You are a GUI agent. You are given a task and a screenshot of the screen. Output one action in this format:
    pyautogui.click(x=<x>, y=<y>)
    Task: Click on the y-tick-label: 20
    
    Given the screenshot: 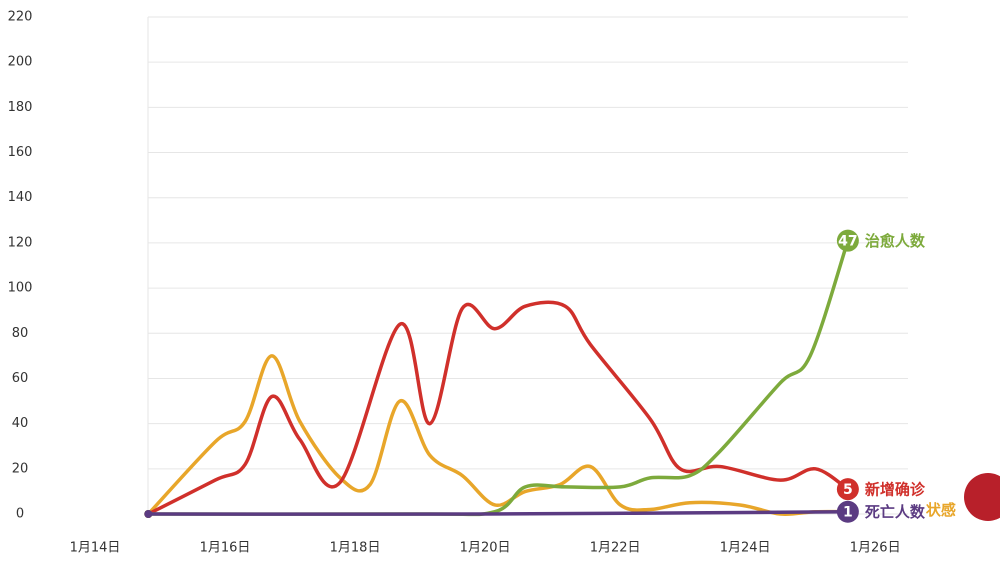 What is the action you would take?
    pyautogui.click(x=20, y=468)
    